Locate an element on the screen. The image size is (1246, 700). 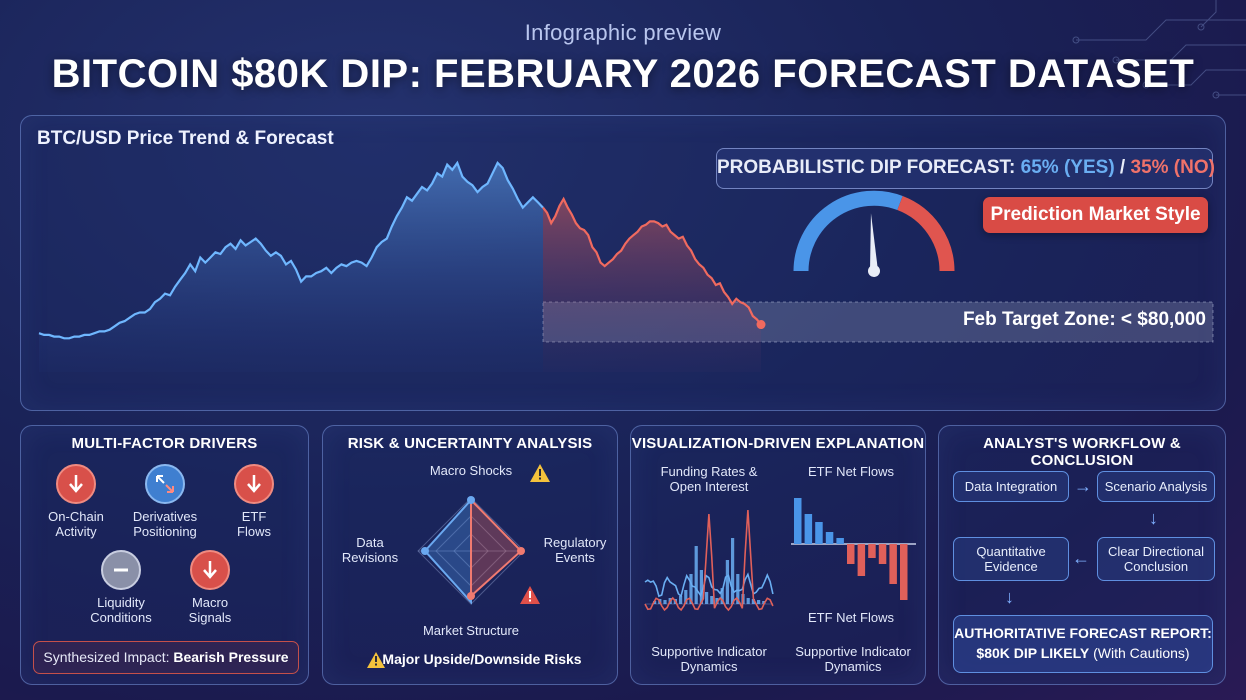
factor-label: On-Chain is located at coordinates (76, 516).